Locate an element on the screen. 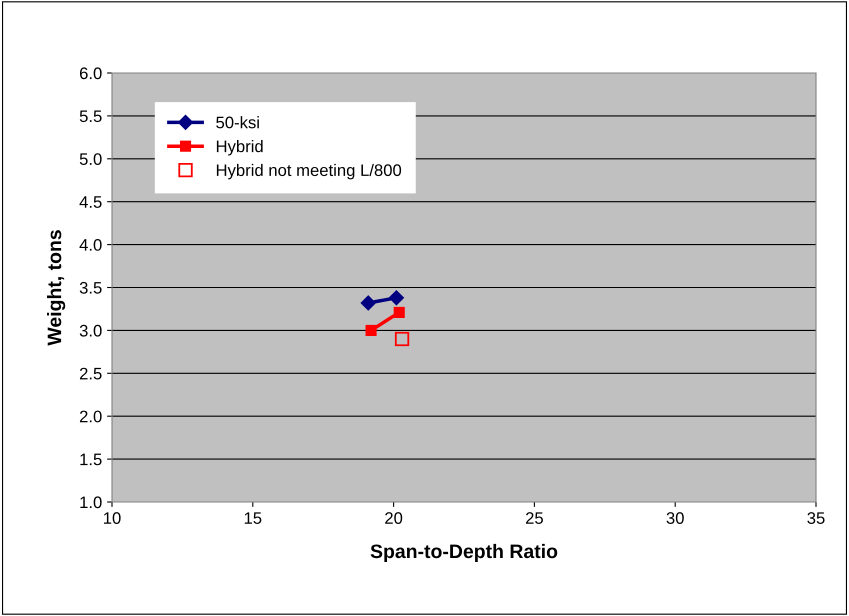 The height and width of the screenshot is (616, 849). x-tick-label: 35 is located at coordinates (816, 518).